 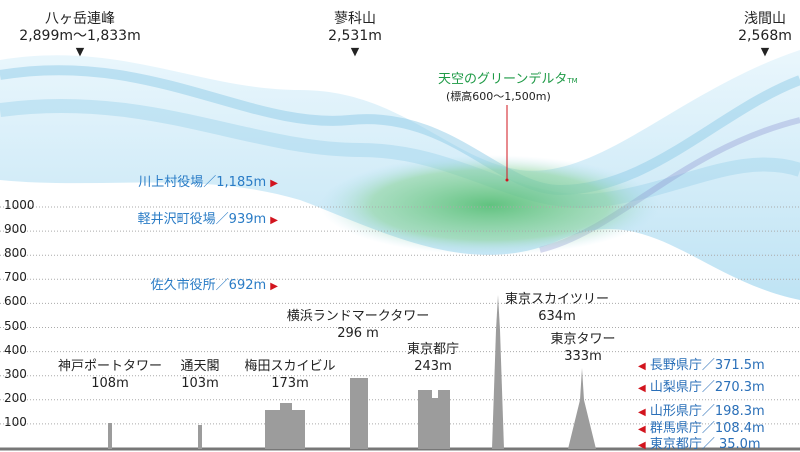 I want to click on yokohama-landmark-tower-shape, so click(x=359, y=413).